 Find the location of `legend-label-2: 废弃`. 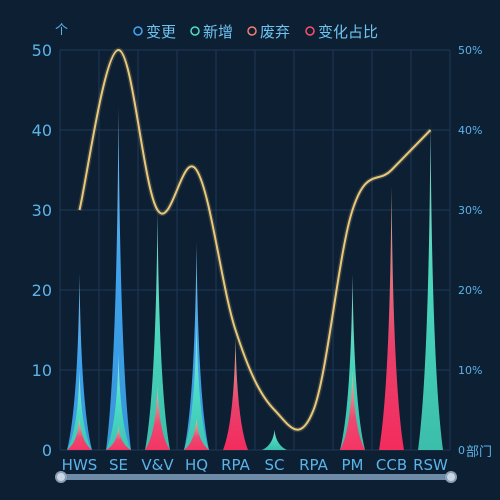

legend-label-2: 废弃 is located at coordinates (275, 32).